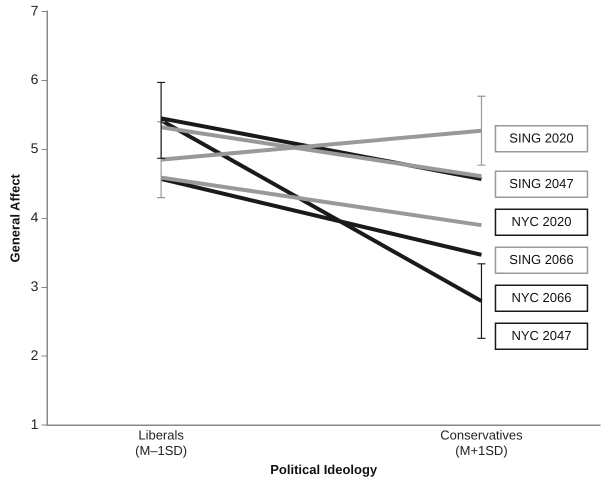 The image size is (606, 484). Describe the element at coordinates (14, 217) in the screenshot. I see `y-axis-title: General Affect` at that location.